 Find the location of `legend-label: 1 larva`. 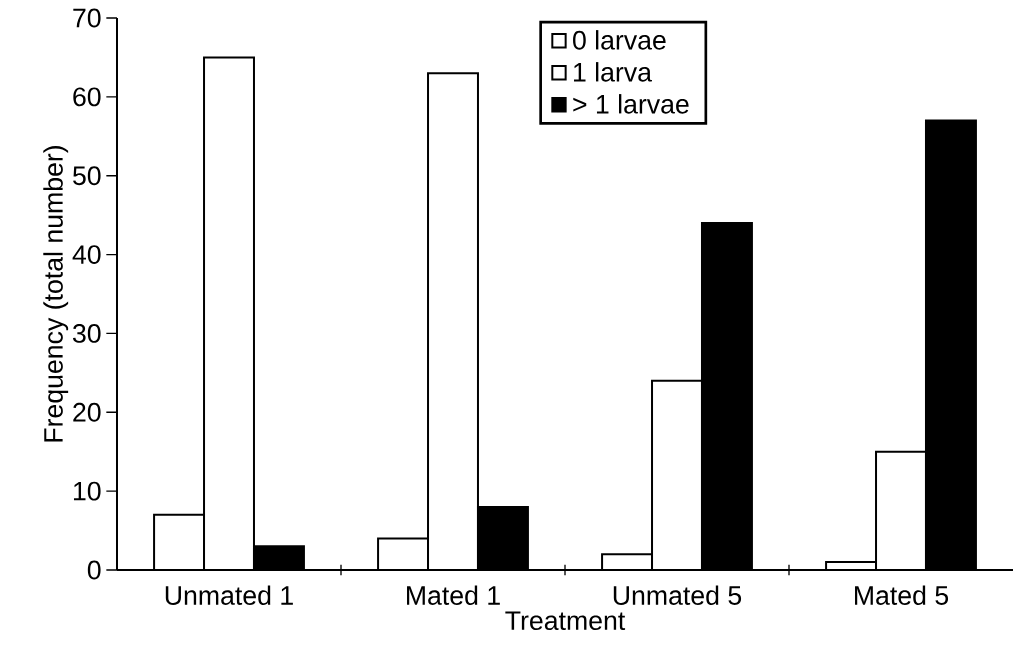

legend-label: 1 larva is located at coordinates (613, 72).